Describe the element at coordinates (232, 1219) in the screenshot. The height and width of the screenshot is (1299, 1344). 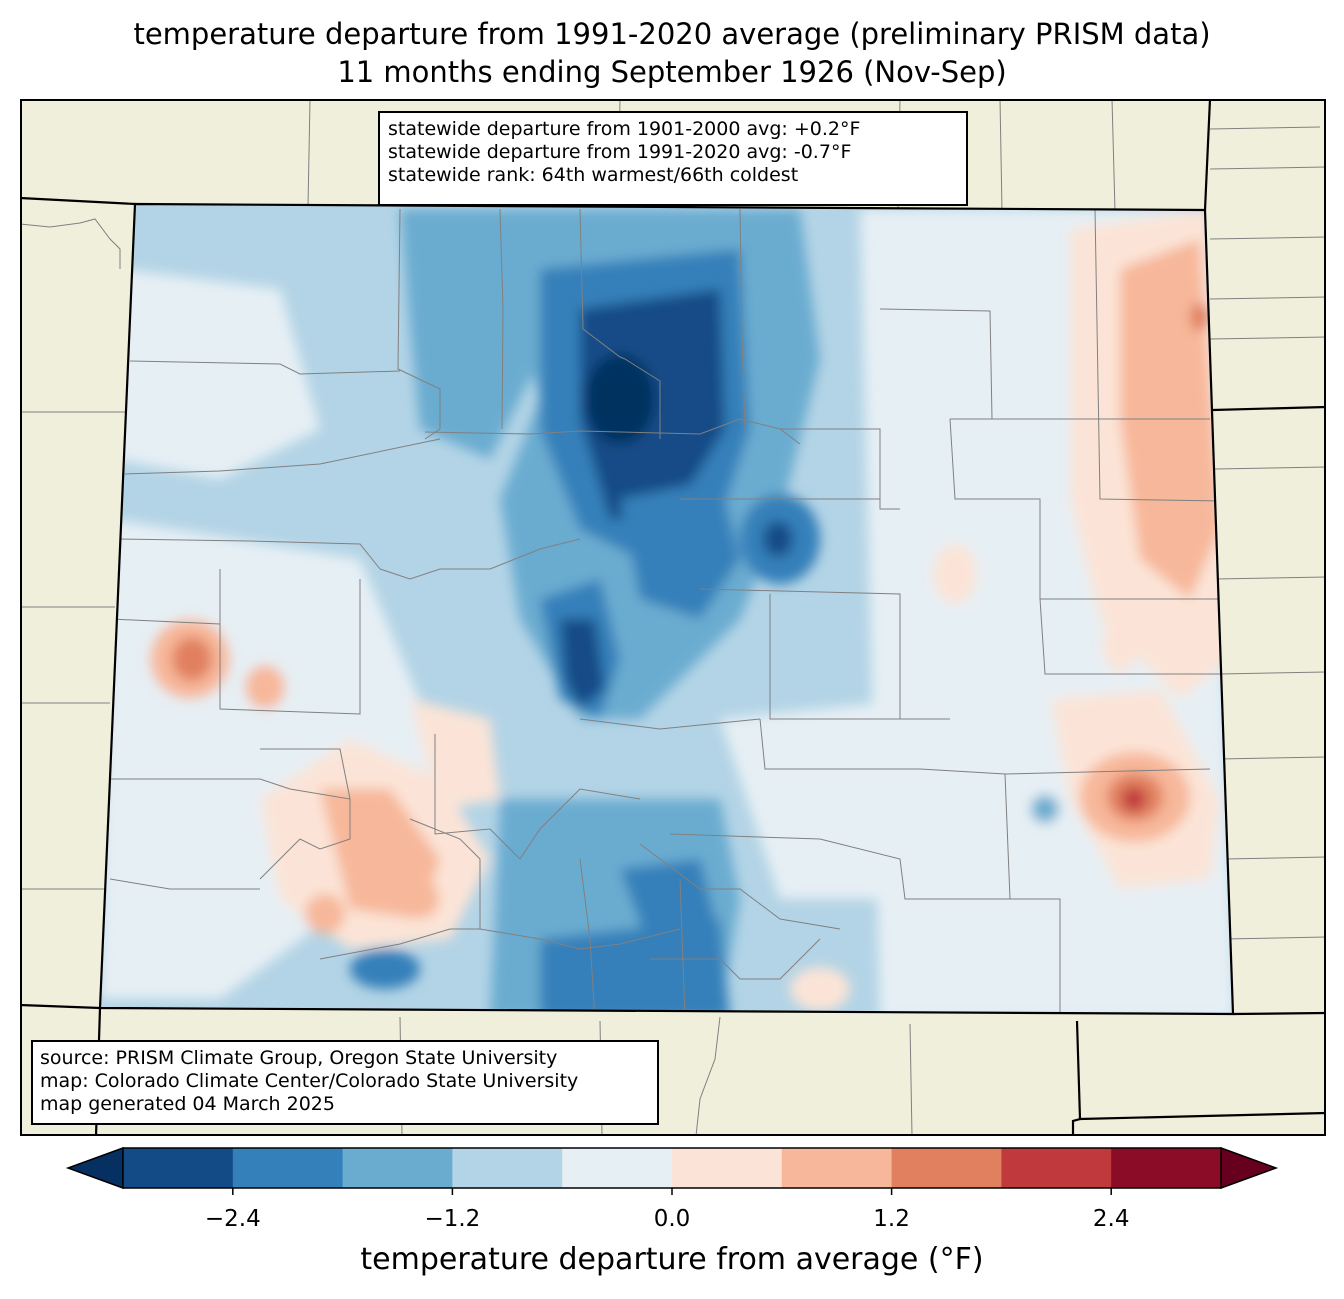
I see `colorbar-tick: −2.4` at that location.